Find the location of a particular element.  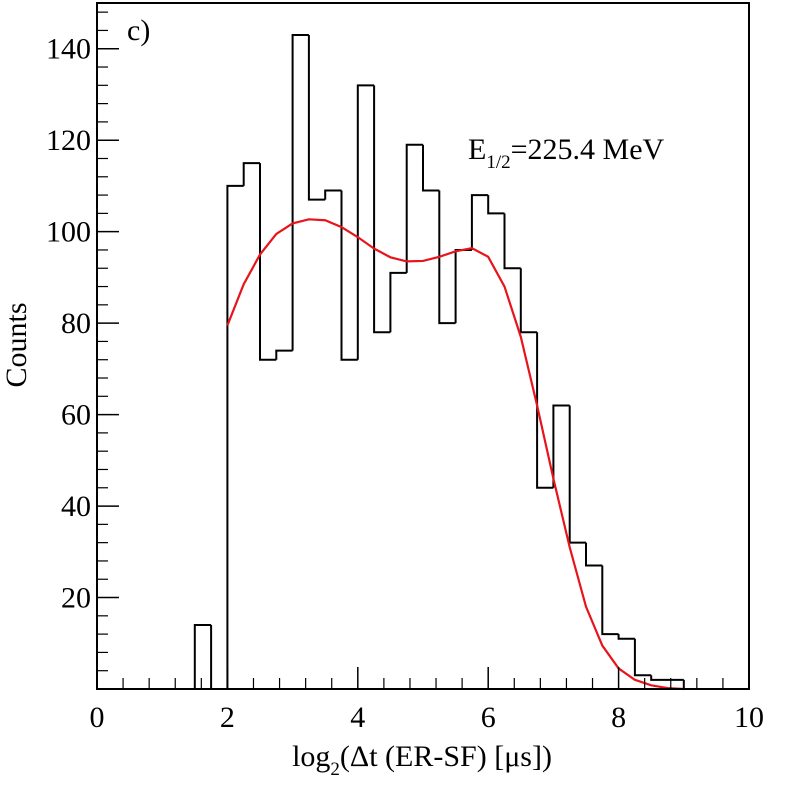

x-tick-label: 4 is located at coordinates (357, 717).